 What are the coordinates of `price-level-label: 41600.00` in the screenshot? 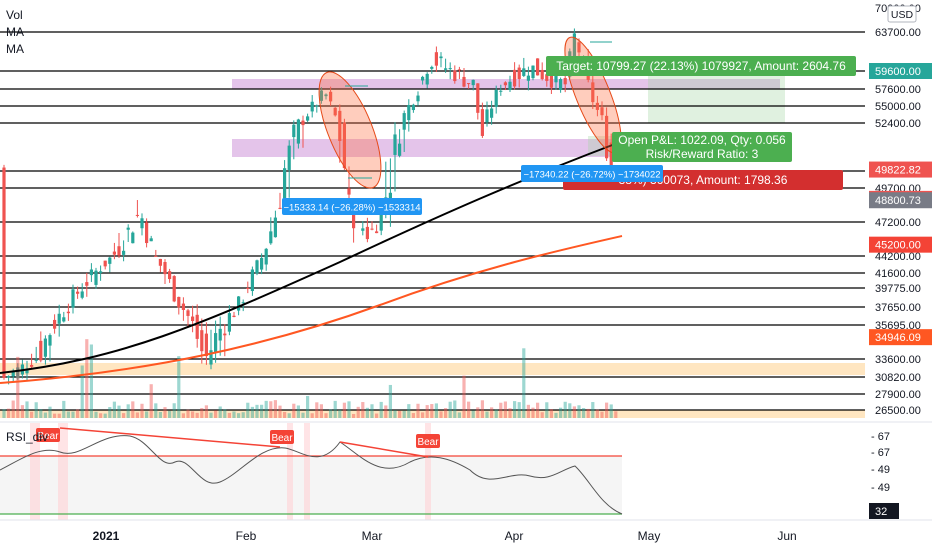 It's located at (898, 274).